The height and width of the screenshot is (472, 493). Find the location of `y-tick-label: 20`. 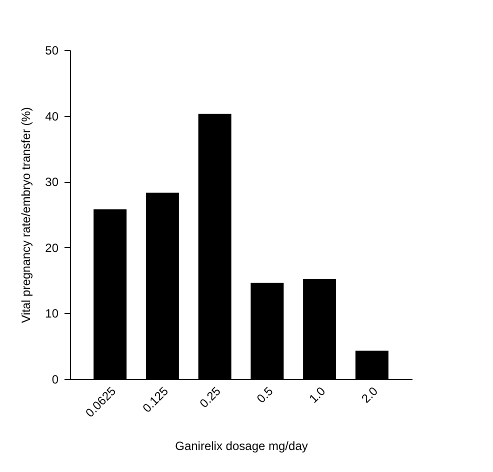

y-tick-label: 20 is located at coordinates (52, 247).